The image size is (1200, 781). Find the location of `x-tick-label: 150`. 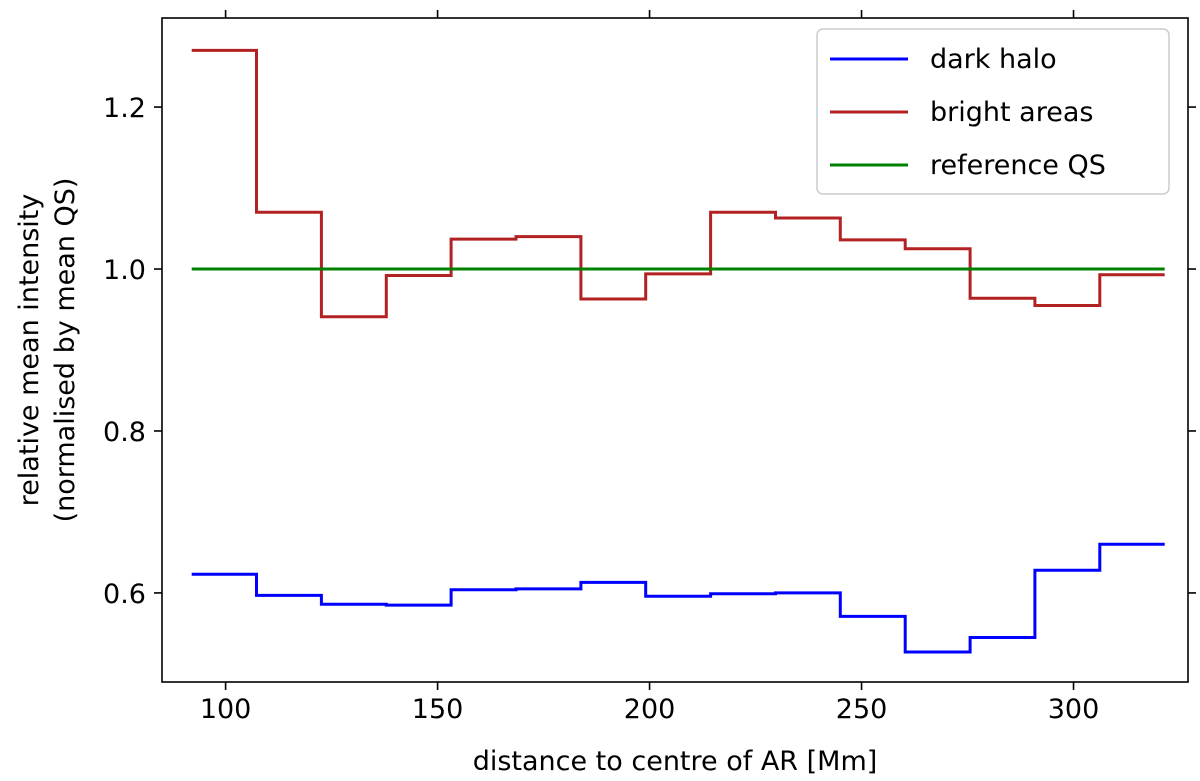

x-tick-label: 150 is located at coordinates (438, 709).